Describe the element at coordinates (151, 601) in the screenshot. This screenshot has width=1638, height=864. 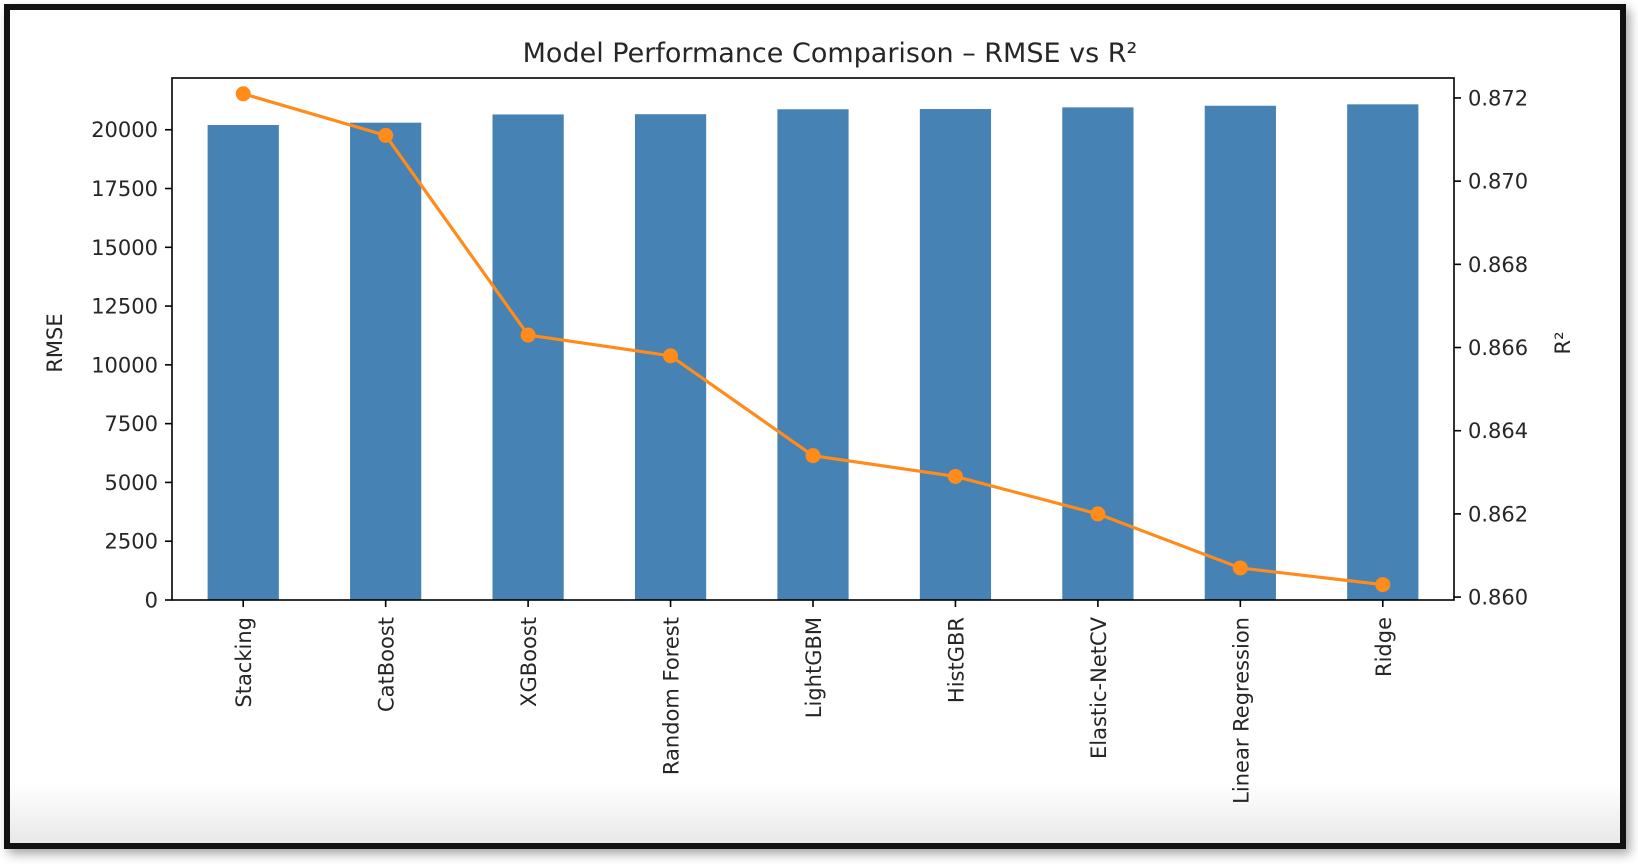
I see `ytick-label-0: 0` at that location.